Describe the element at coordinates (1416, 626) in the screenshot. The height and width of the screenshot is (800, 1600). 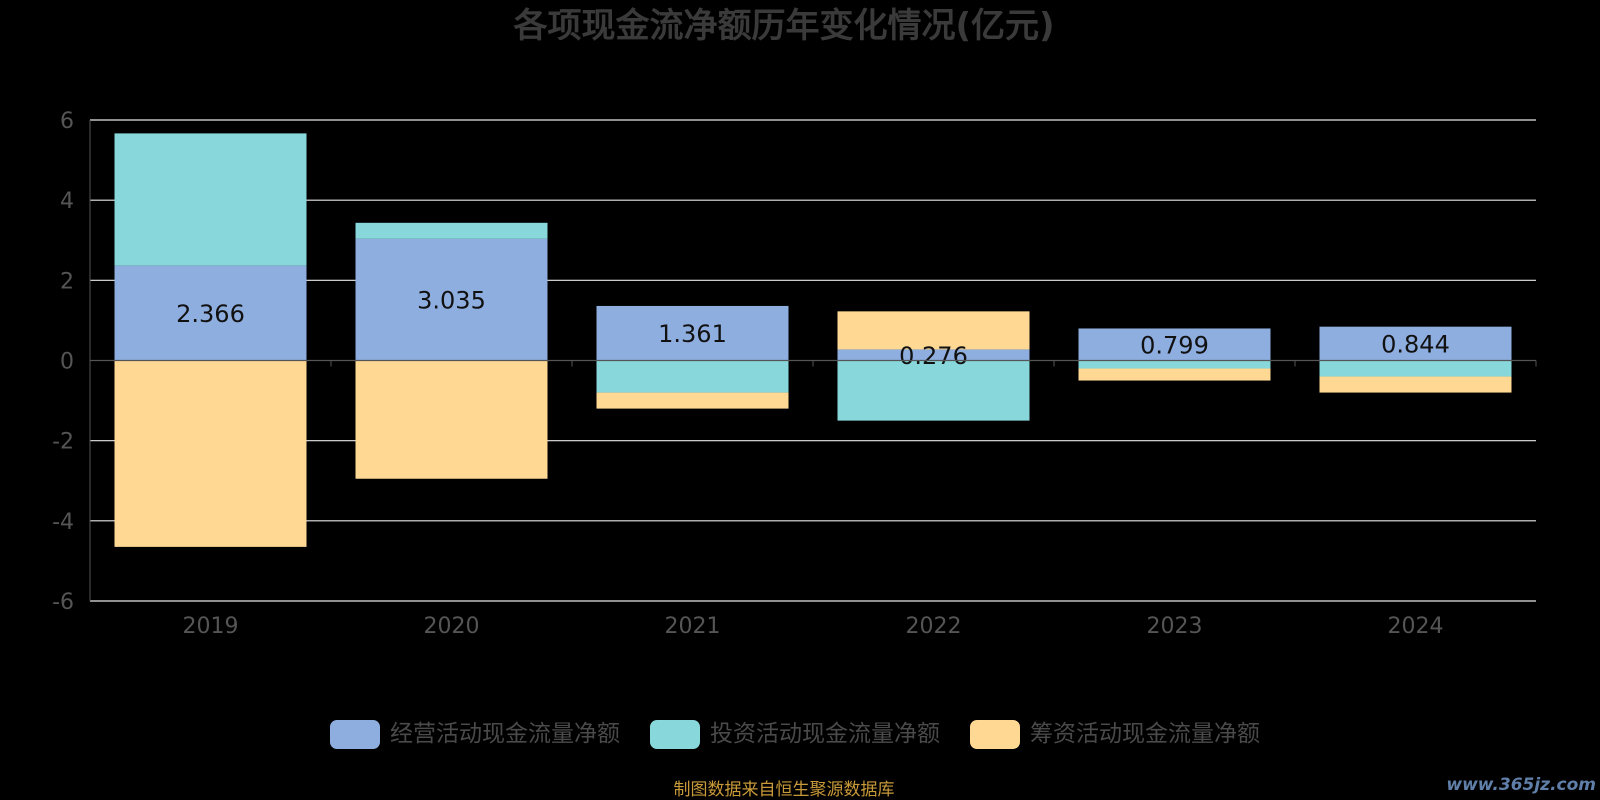
I see `x-tick-label: 2024` at that location.